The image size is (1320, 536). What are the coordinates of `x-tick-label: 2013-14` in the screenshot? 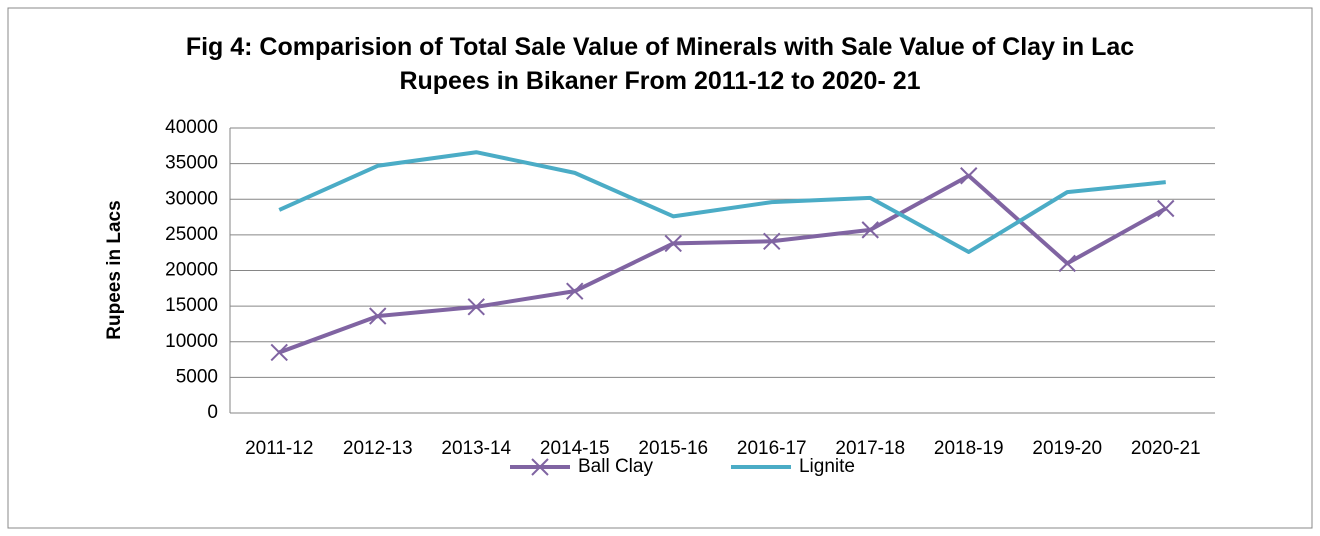 It's located at (476, 448).